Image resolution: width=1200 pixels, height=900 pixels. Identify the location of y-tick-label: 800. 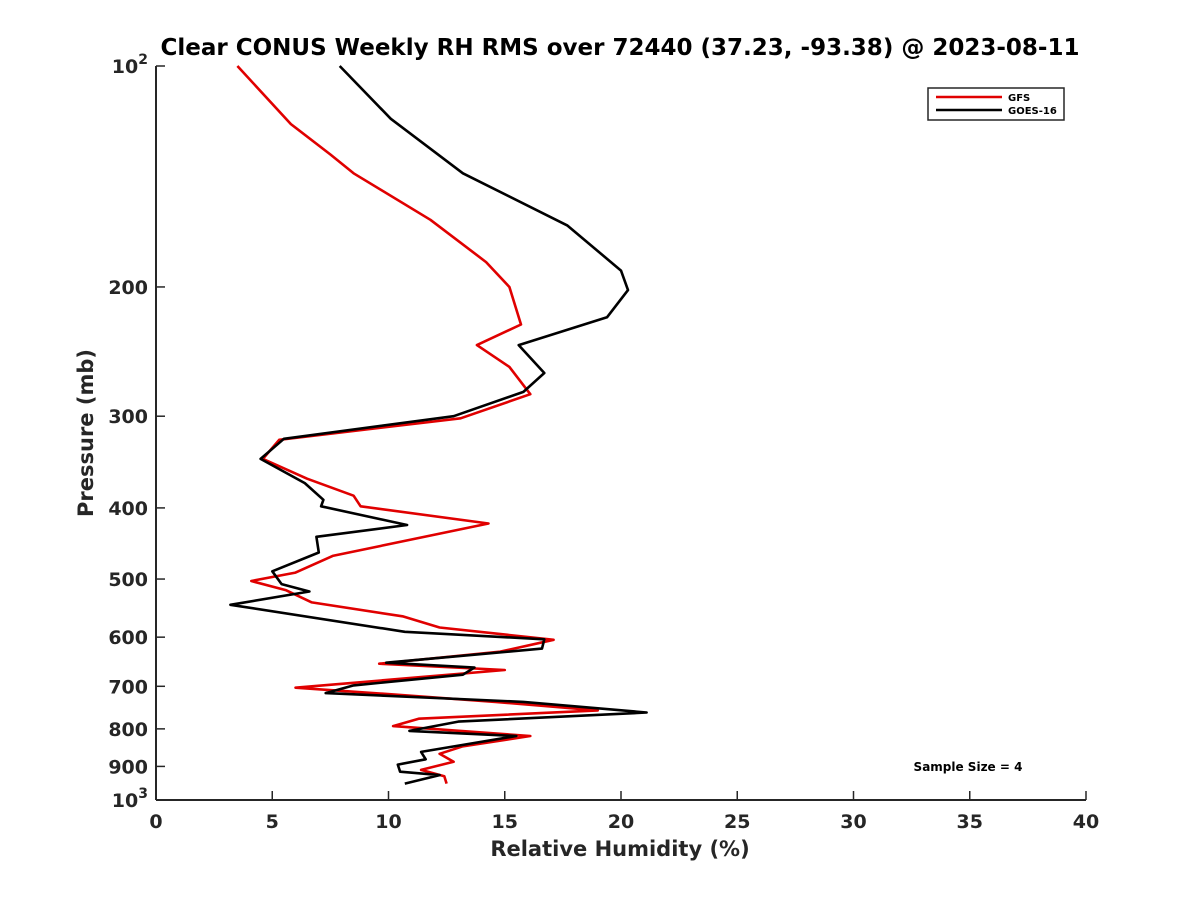
(128, 730).